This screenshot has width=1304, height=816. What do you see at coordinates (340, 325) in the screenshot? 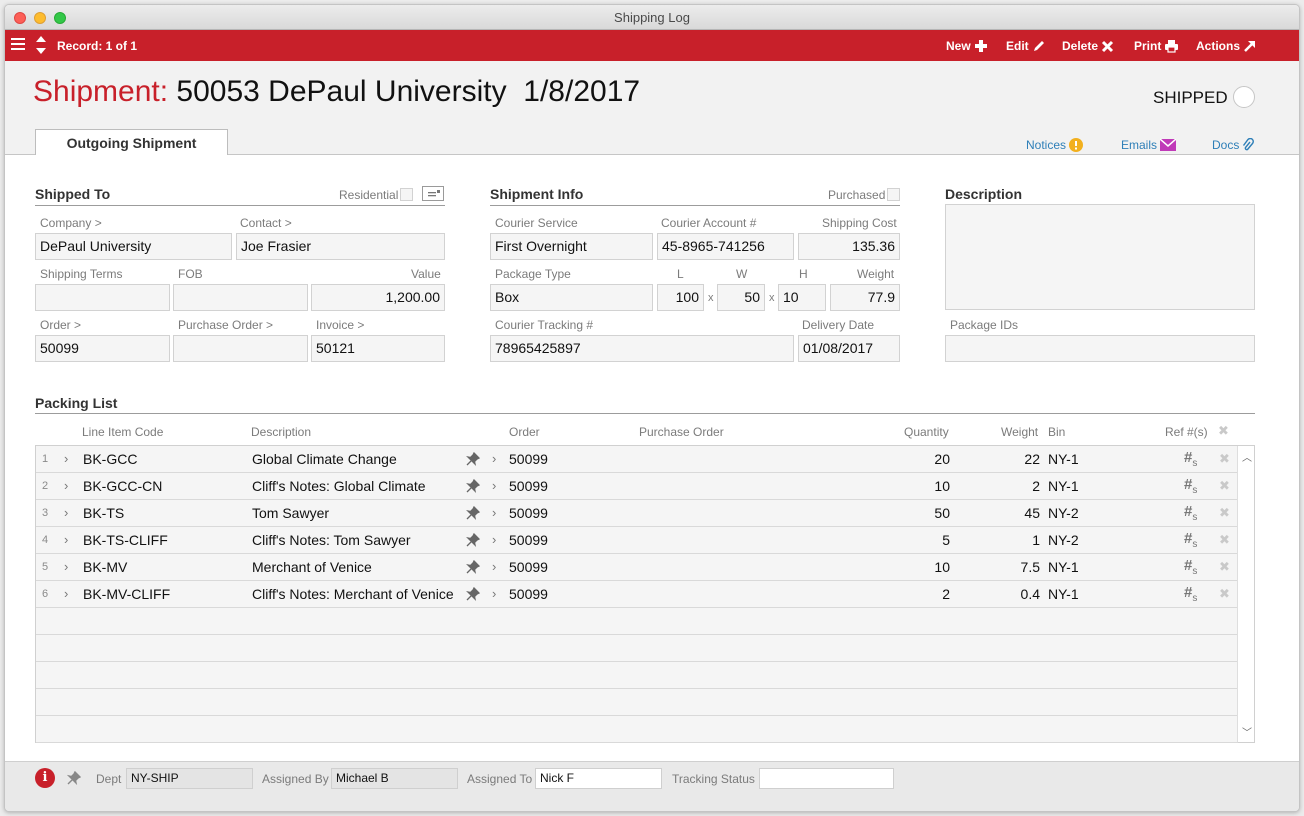
I see `invoice-label: Invoice >` at bounding box center [340, 325].